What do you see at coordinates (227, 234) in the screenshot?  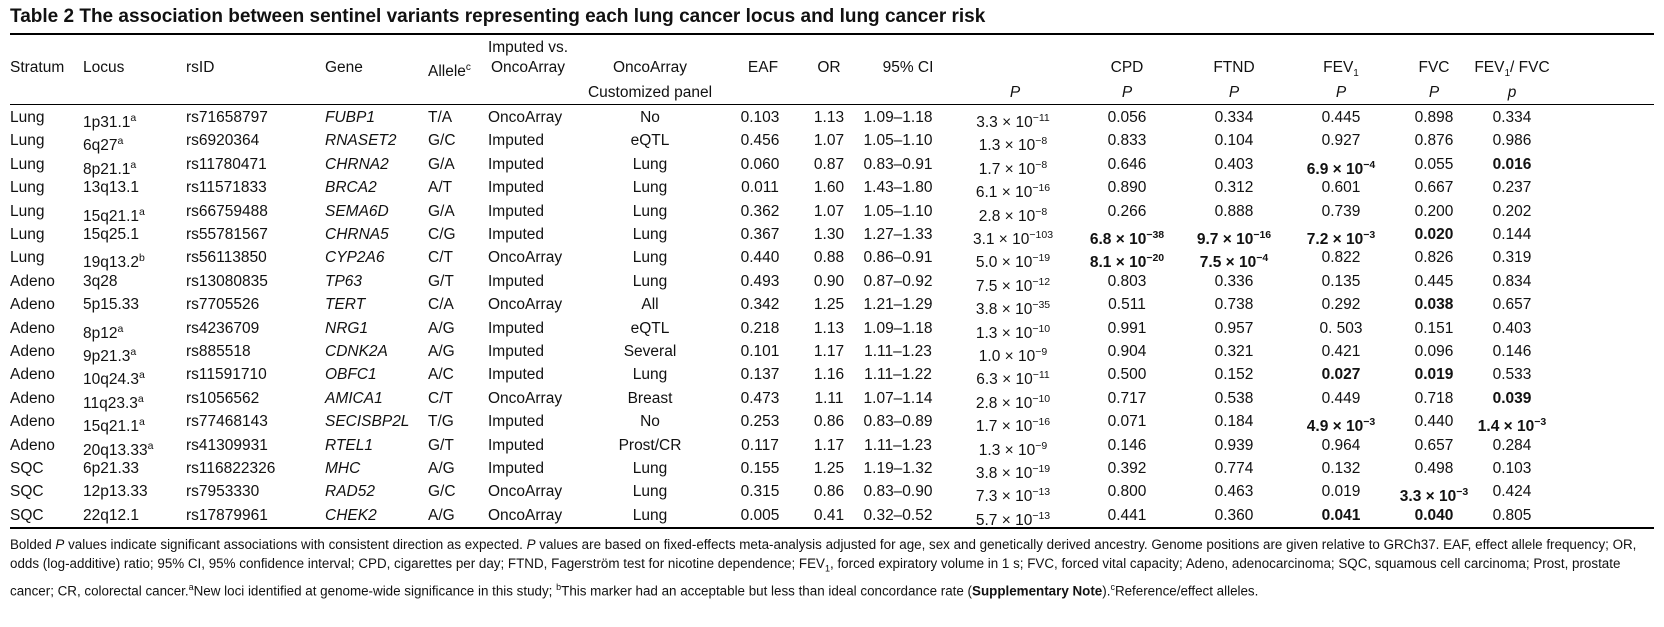 I see `cell-value: rs55781567` at bounding box center [227, 234].